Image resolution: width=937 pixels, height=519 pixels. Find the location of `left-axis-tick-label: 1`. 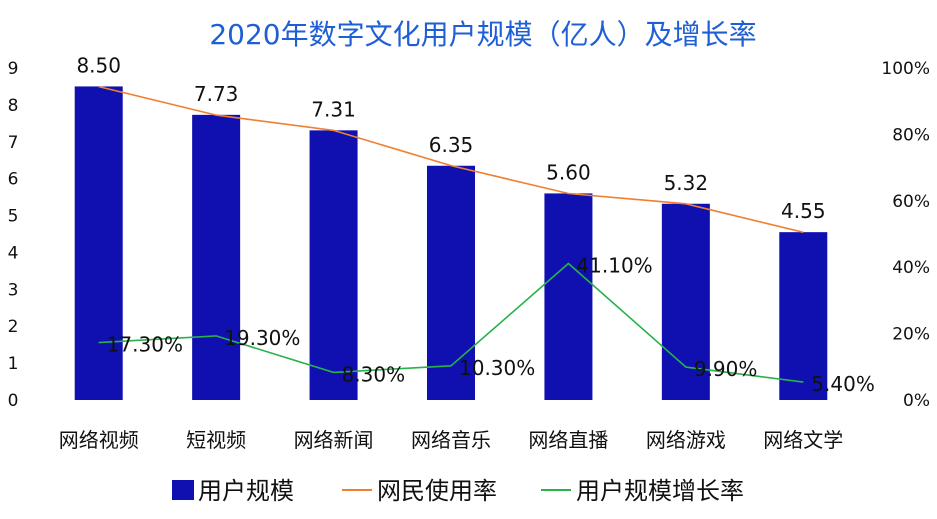

left-axis-tick-label: 1 is located at coordinates (13, 364).